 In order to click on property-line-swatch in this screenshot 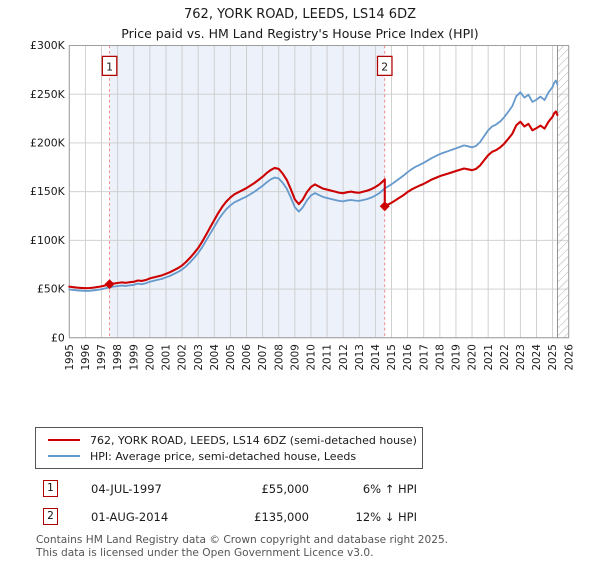, I will do `click(64, 440)`.